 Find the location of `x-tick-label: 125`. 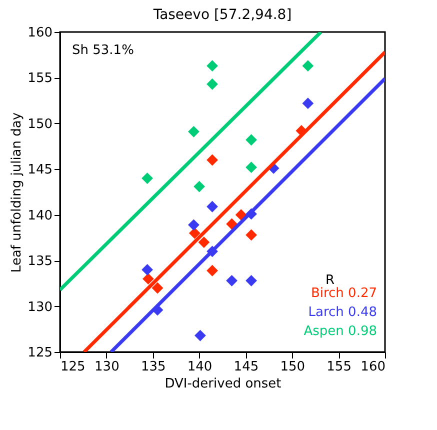

x-tick-label: 125 is located at coordinates (73, 367).